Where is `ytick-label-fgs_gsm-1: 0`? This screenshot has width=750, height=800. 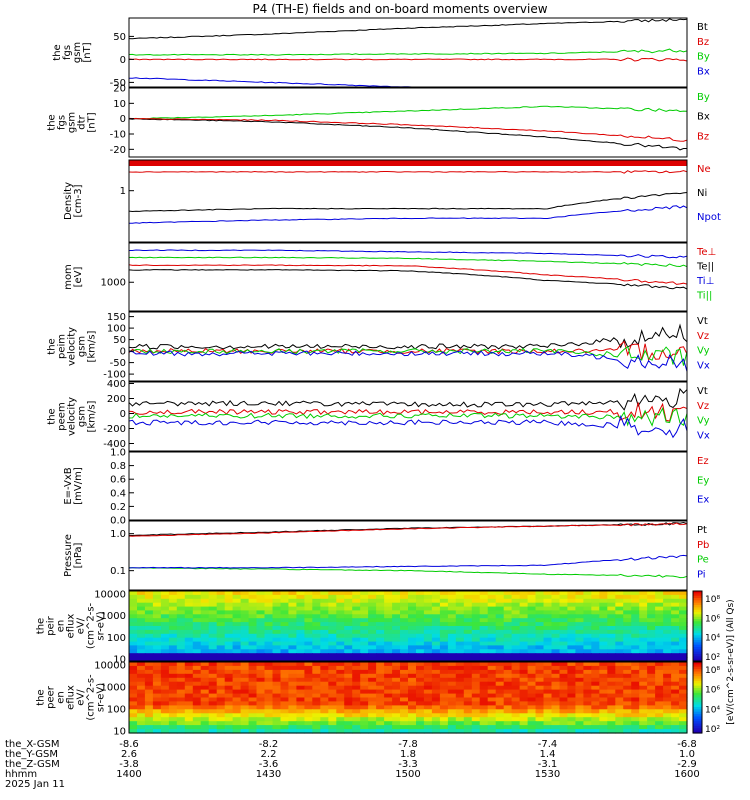
ytick-label-fgs_gsm-1: 0 is located at coordinates (123, 60).